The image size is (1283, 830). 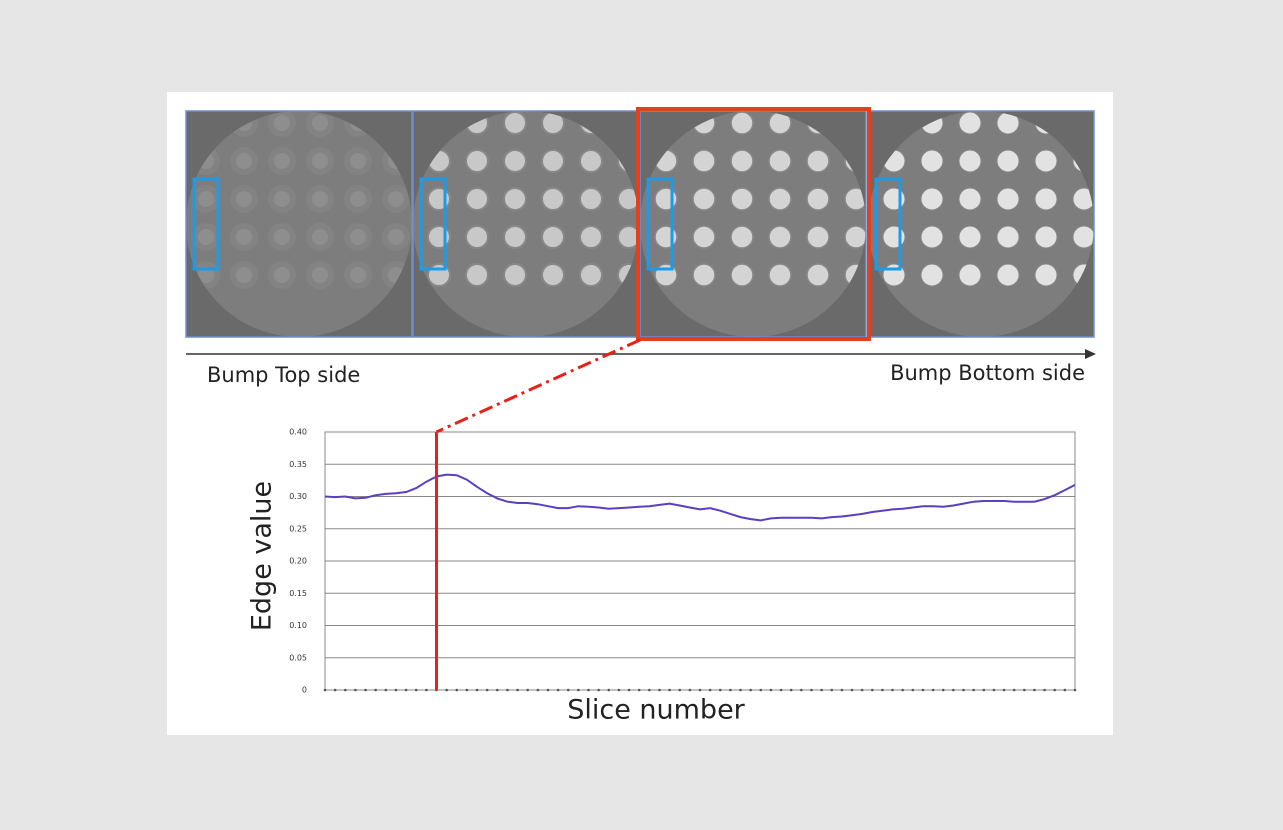 What do you see at coordinates (298, 464) in the screenshot?
I see `y-tick-label: 0.35` at bounding box center [298, 464].